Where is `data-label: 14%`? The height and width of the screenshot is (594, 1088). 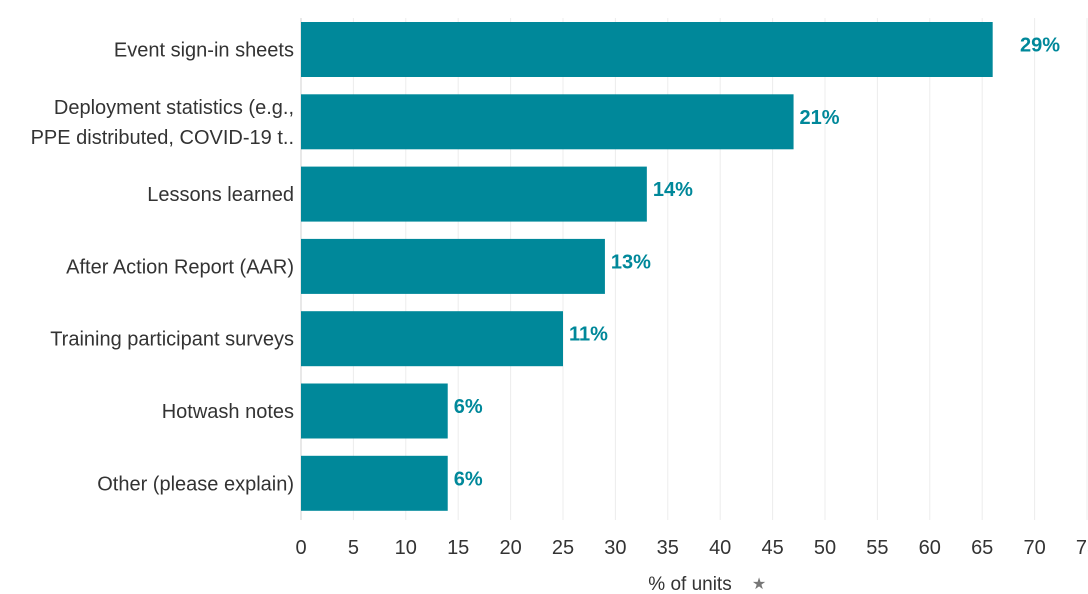
data-label: 14% is located at coordinates (673, 190).